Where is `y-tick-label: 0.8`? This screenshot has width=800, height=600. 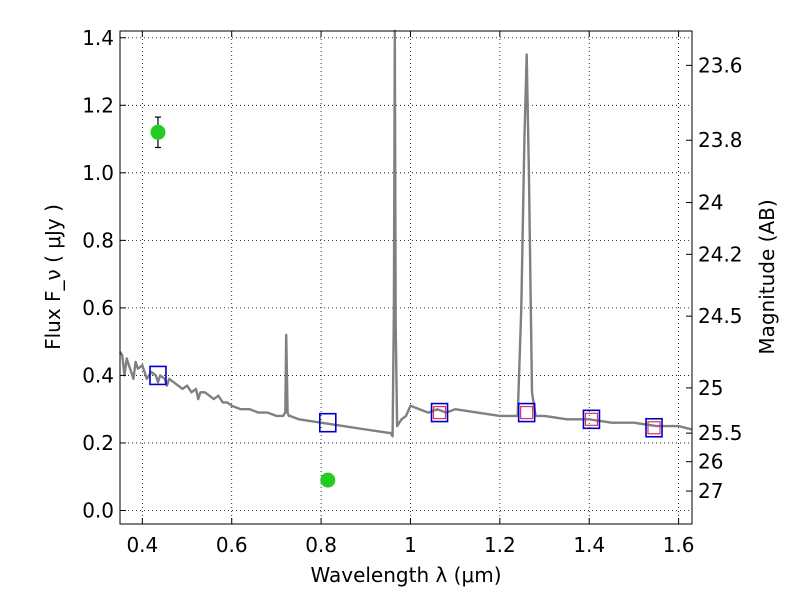
y-tick-label: 0.8 is located at coordinates (98, 240).